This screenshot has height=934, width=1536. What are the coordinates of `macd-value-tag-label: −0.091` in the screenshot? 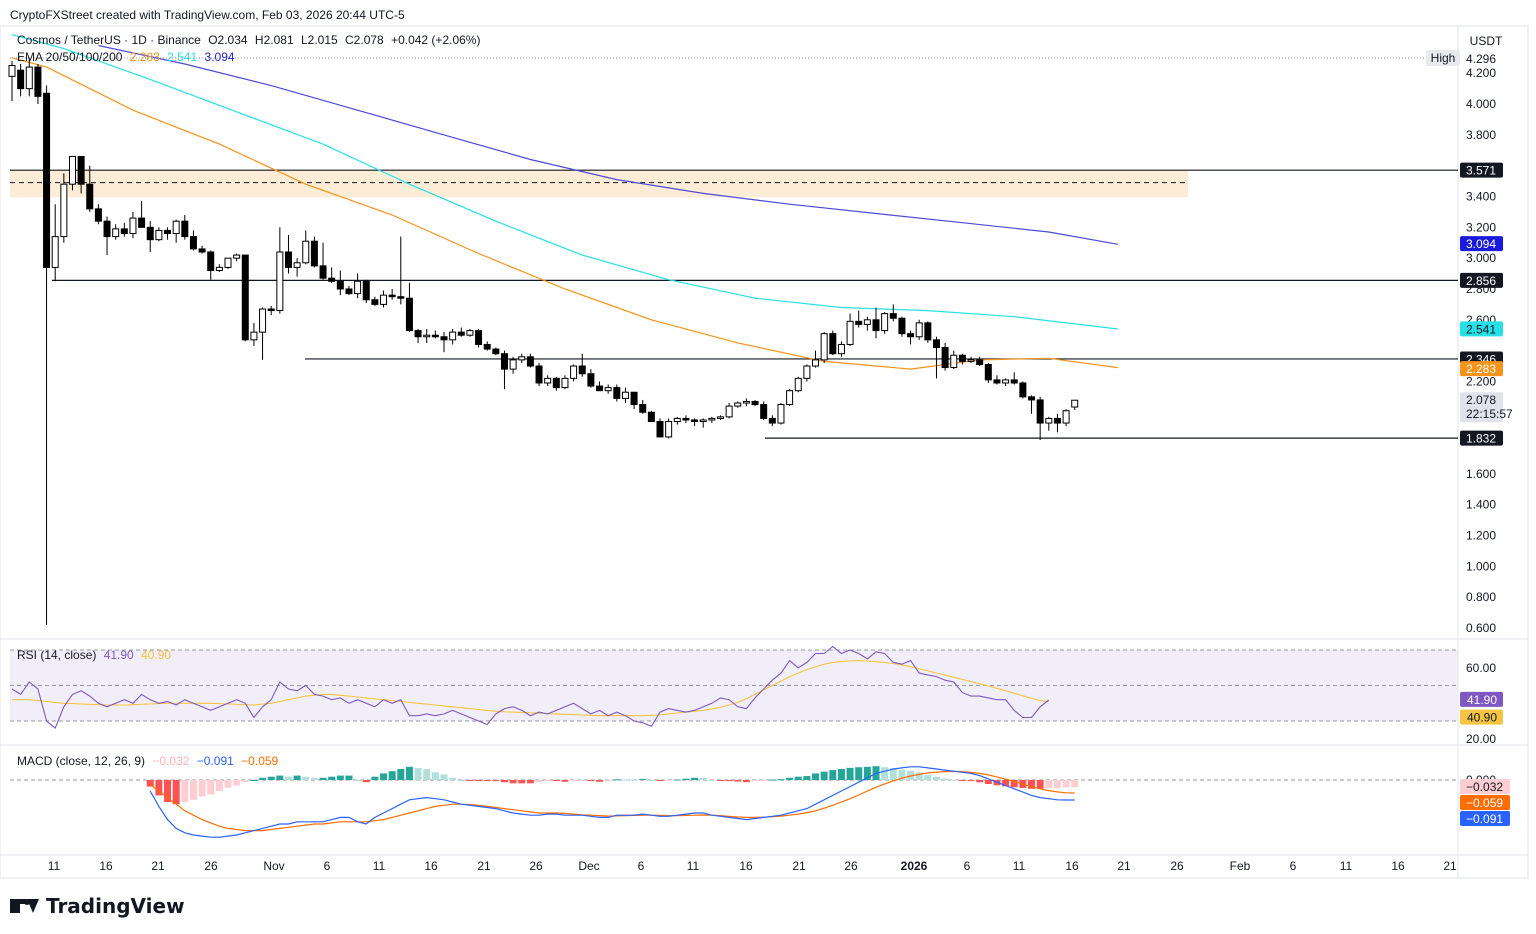 It's located at (1484, 819).